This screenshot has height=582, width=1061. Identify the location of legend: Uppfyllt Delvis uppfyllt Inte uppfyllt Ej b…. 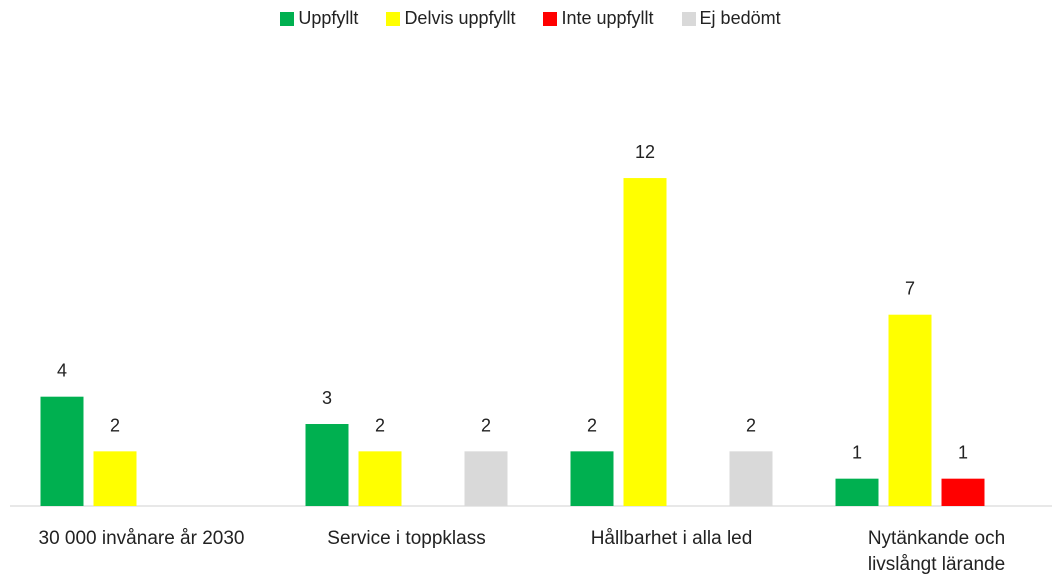
(530, 18).